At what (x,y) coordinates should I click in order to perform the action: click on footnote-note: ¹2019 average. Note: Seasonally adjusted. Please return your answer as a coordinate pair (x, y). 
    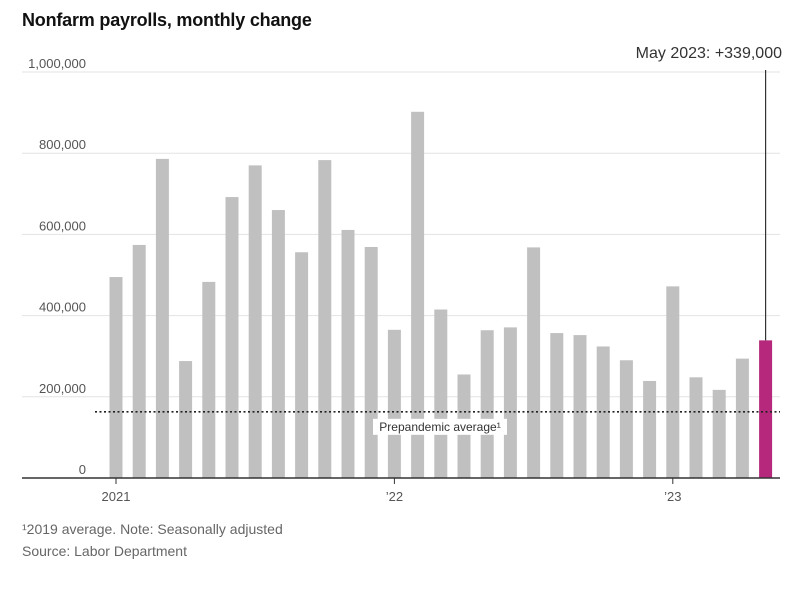
    Looking at the image, I should click on (152, 529).